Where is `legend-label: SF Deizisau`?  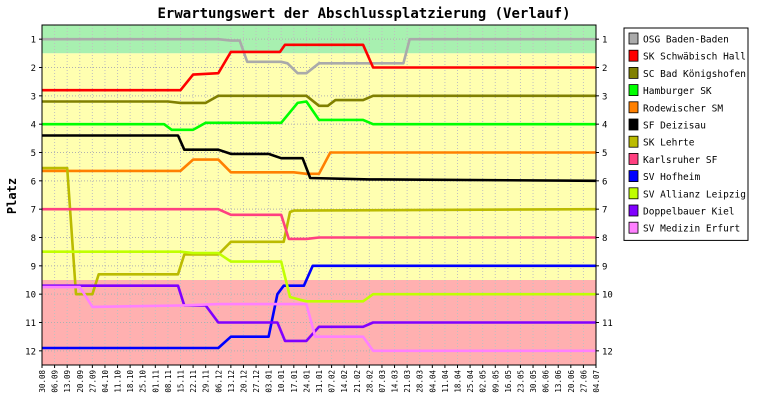
legend-label: SF Deizisau is located at coordinates (674, 126).